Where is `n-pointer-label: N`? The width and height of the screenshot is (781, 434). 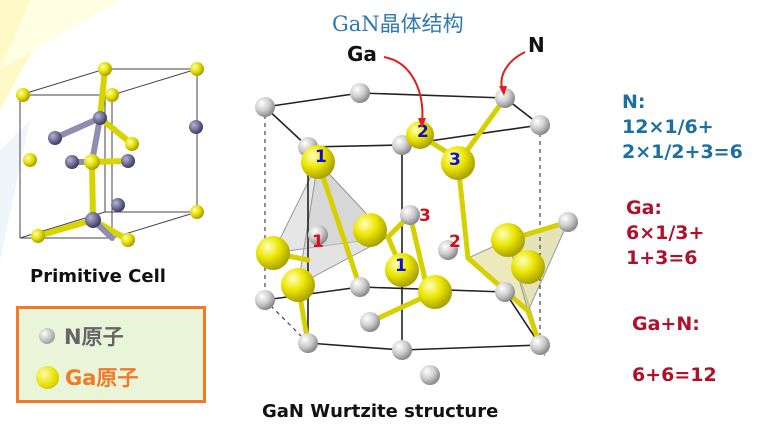 n-pointer-label: N is located at coordinates (536, 45).